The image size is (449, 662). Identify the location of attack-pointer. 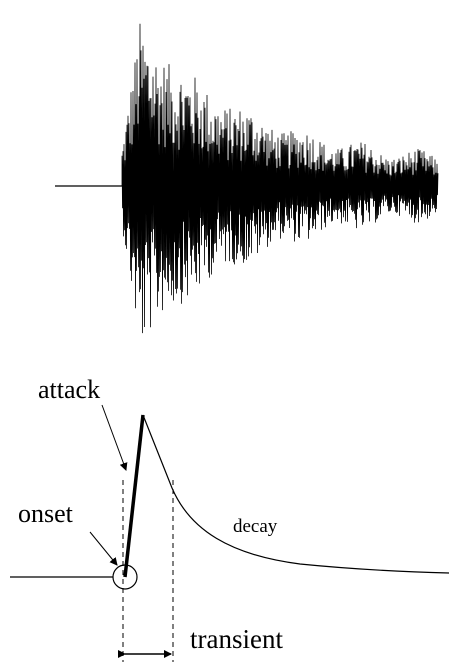
(114, 437).